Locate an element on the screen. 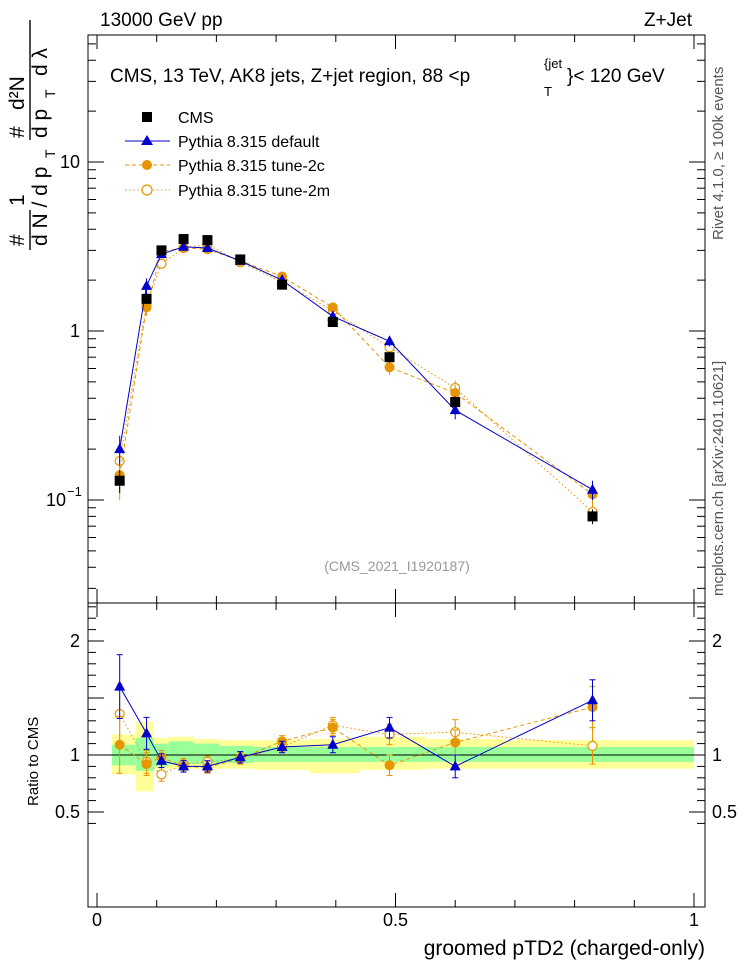 The image size is (746, 972). ratio-y-tick-label-right: 0.5 is located at coordinates (724, 812).